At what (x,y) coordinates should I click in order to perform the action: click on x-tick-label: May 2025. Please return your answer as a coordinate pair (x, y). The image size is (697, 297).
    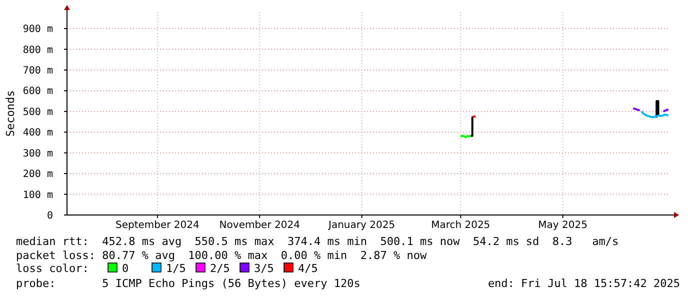
    Looking at the image, I should click on (563, 225).